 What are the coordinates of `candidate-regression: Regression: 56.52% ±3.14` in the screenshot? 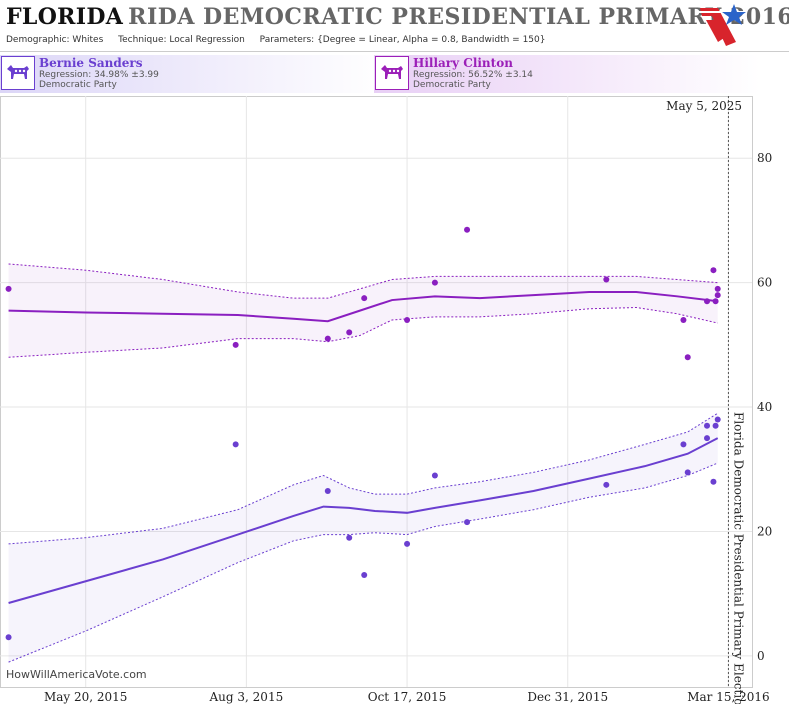 It's located at (473, 75).